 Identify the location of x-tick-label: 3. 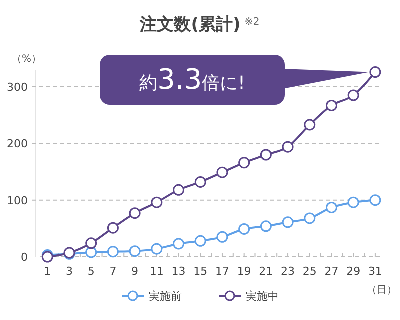
(69, 271).